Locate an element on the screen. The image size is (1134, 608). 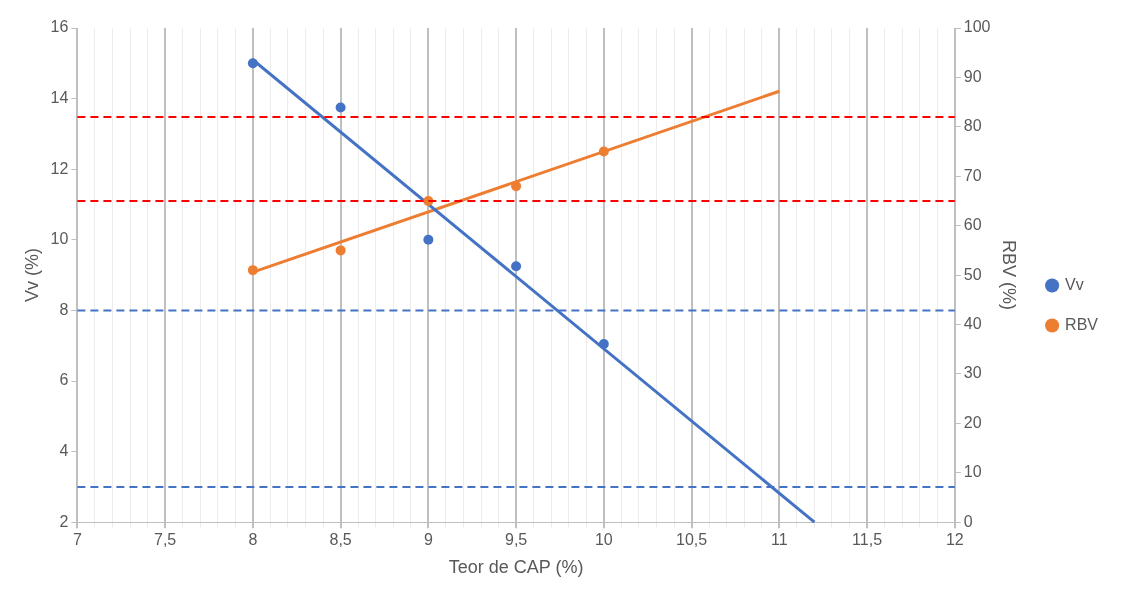
legend-label: Vv is located at coordinates (1074, 284).